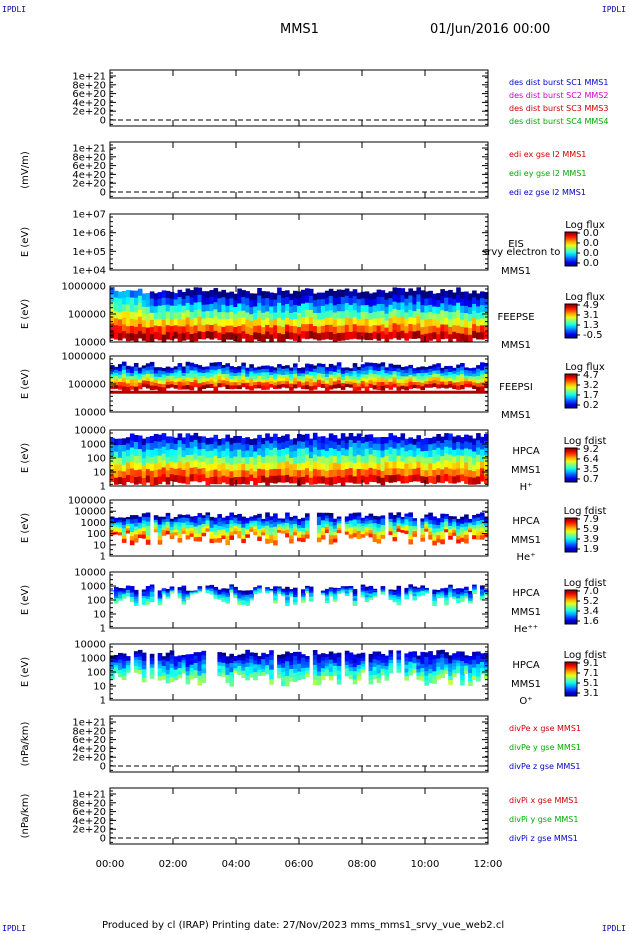  What do you see at coordinates (83, 287) in the screenshot?
I see `y-tick-label: 1000000` at bounding box center [83, 287].